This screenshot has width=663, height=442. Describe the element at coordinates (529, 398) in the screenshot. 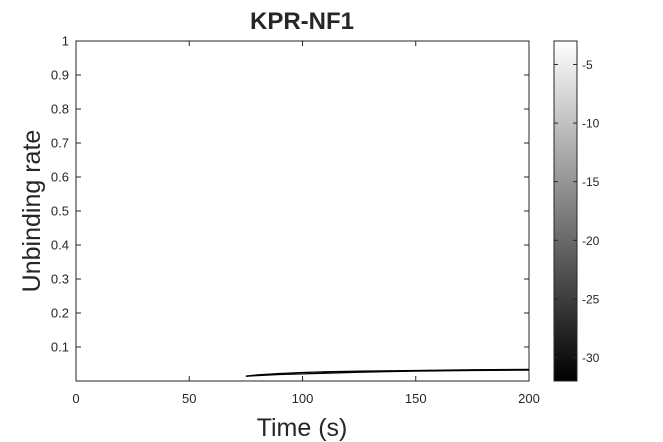

I see `x-tick-label: 200` at that location.